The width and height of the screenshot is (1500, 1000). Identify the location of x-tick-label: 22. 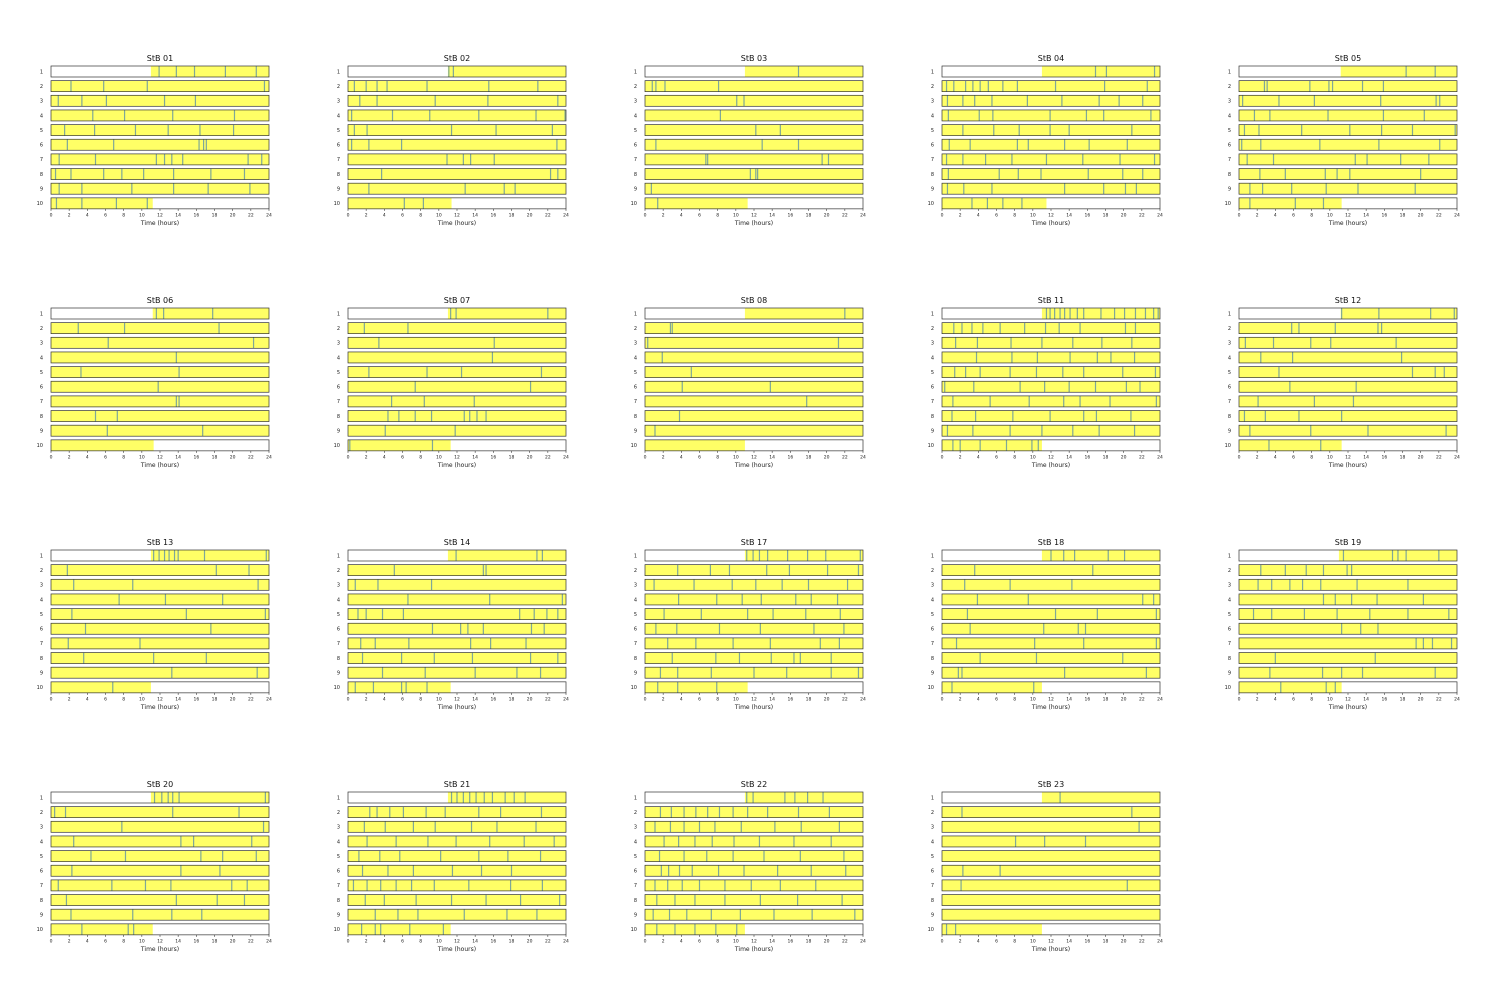
(548, 215).